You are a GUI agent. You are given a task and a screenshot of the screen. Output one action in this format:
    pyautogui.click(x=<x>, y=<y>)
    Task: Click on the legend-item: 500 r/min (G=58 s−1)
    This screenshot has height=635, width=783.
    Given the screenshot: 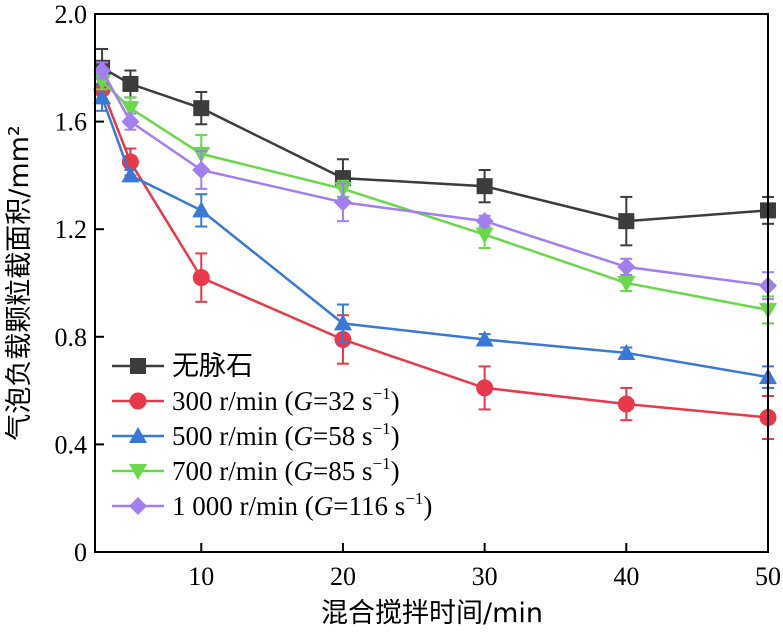 What is the action you would take?
    pyautogui.click(x=256, y=435)
    